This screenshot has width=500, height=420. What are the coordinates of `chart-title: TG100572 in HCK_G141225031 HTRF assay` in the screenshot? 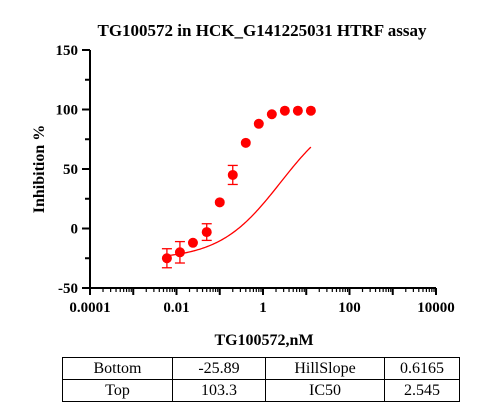 It's located at (262, 30).